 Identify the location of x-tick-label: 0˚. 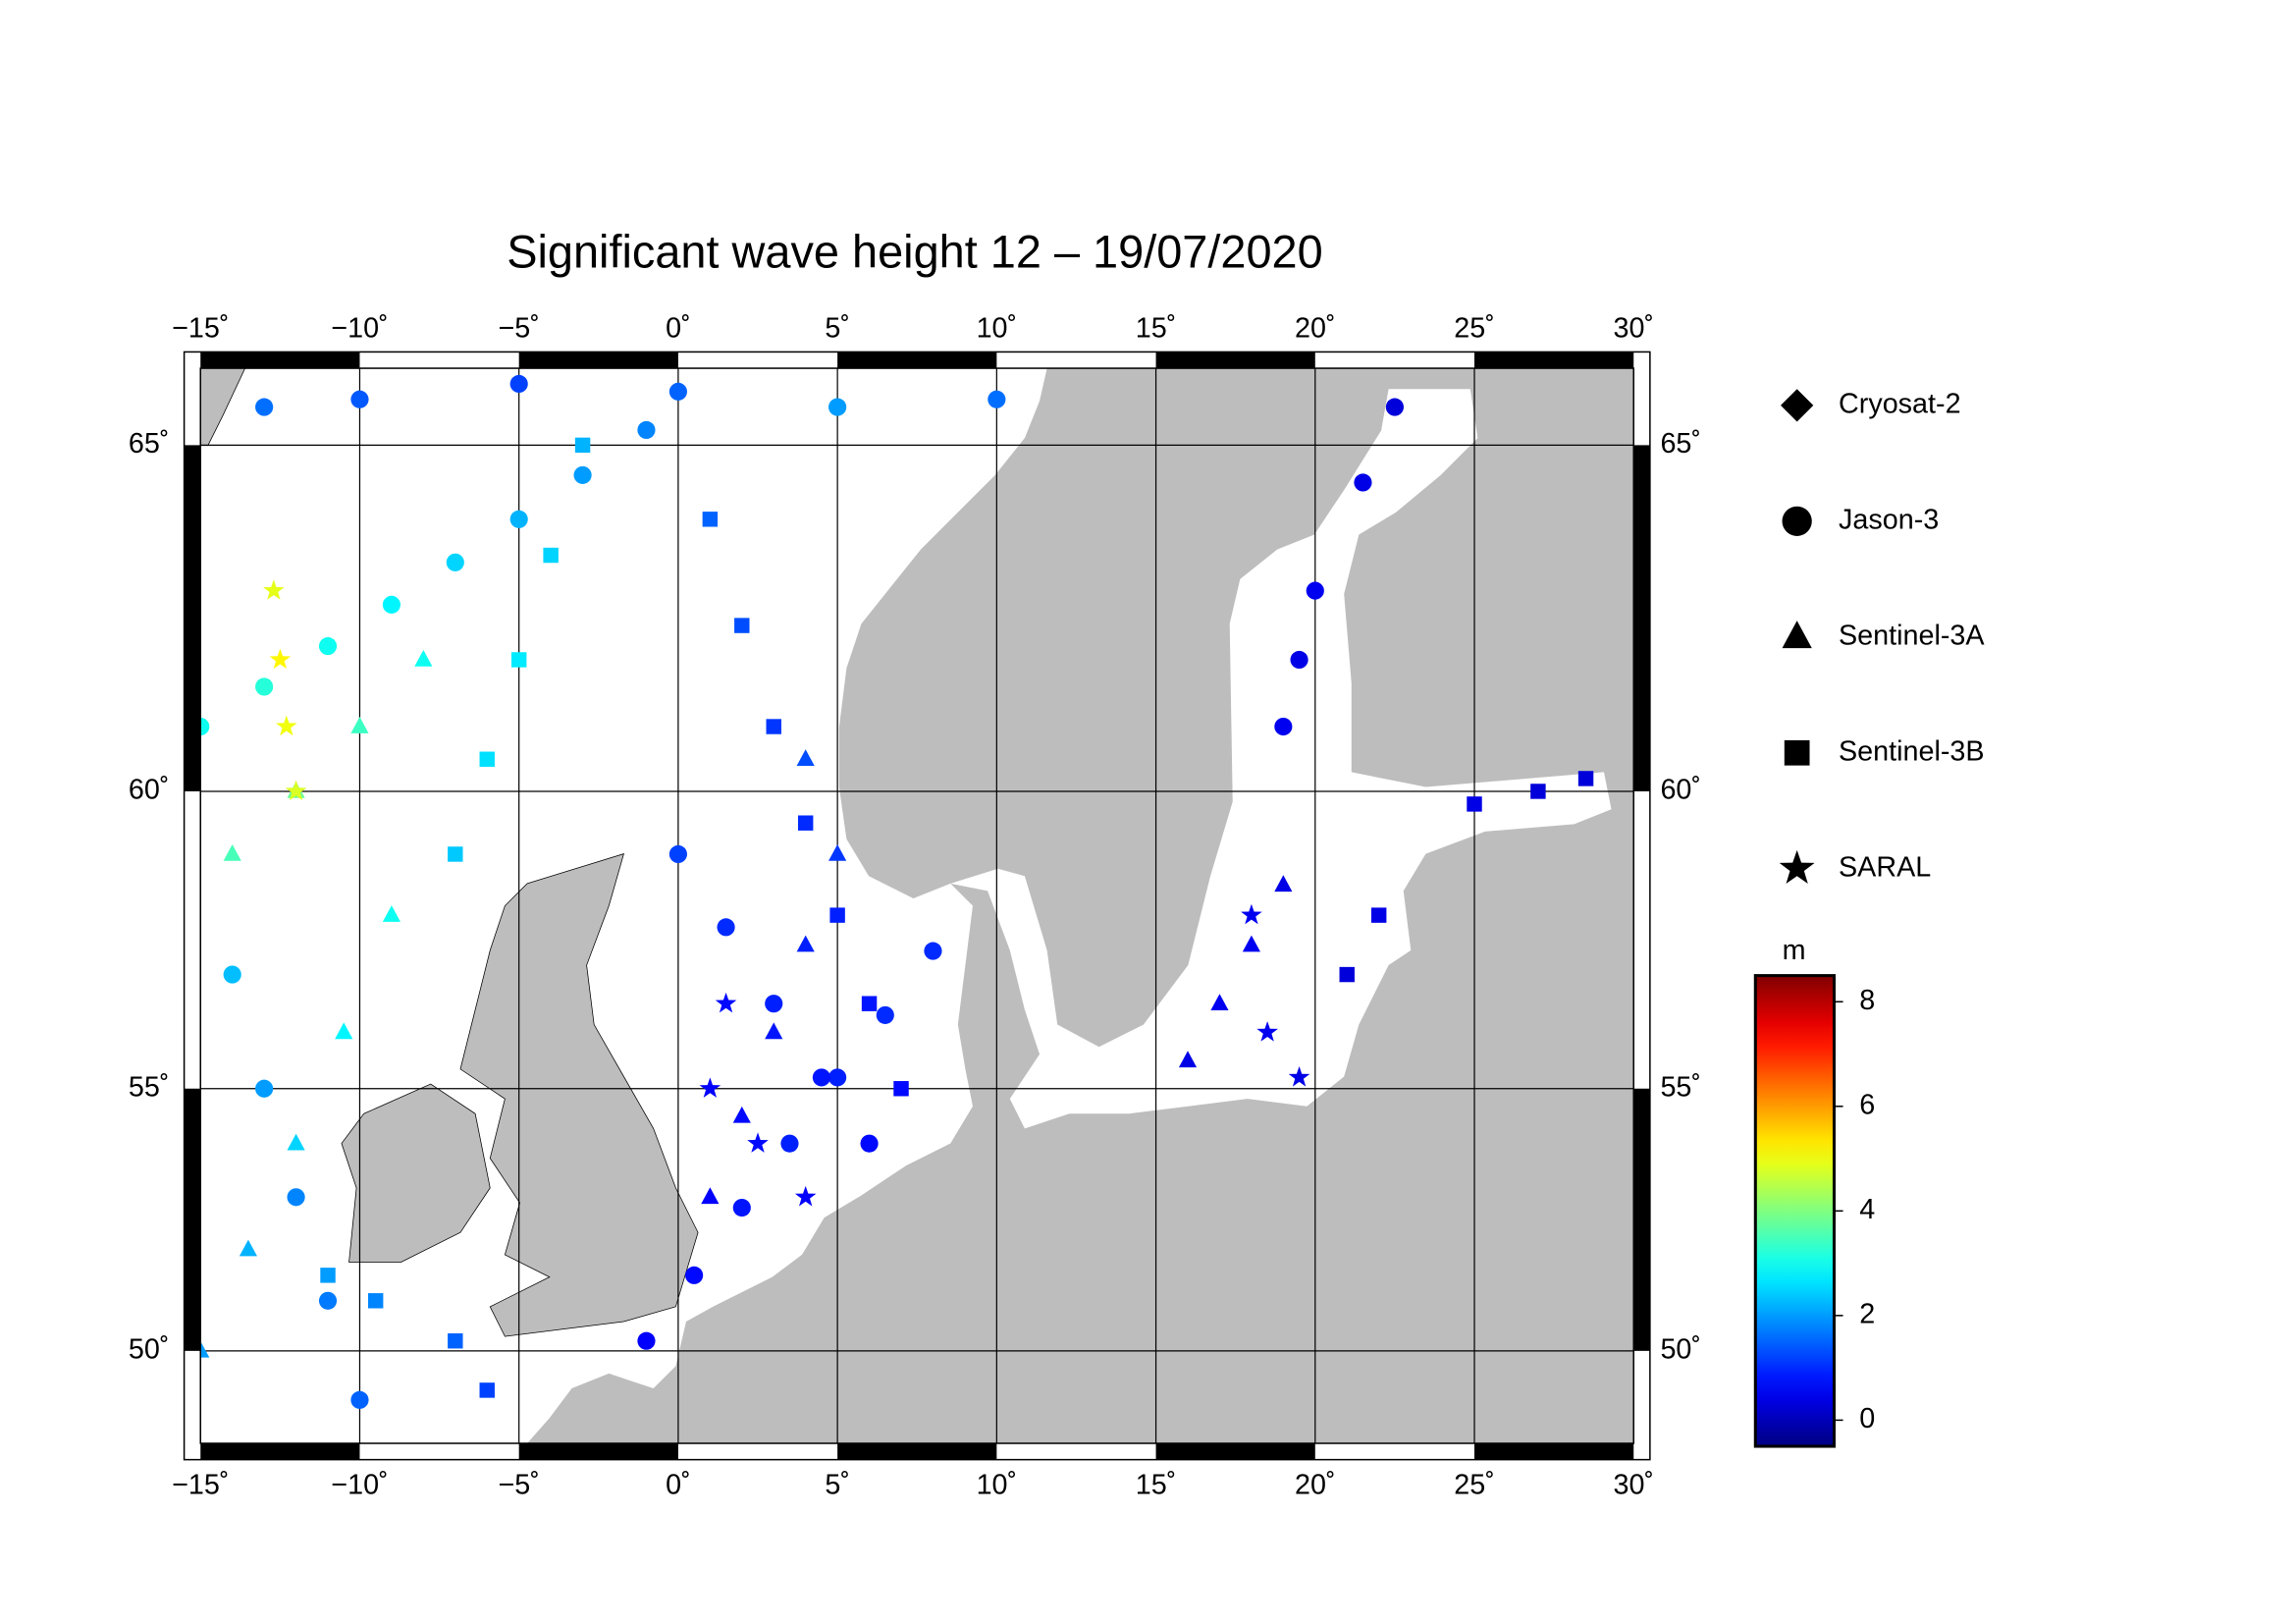
(678, 1484).